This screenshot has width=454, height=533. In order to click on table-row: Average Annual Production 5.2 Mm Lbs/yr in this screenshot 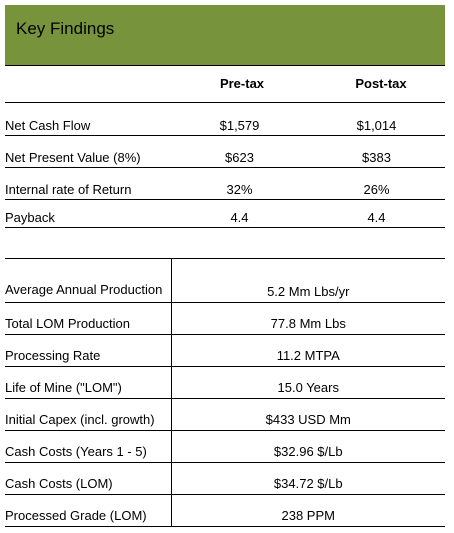, I will do `click(225, 280)`.